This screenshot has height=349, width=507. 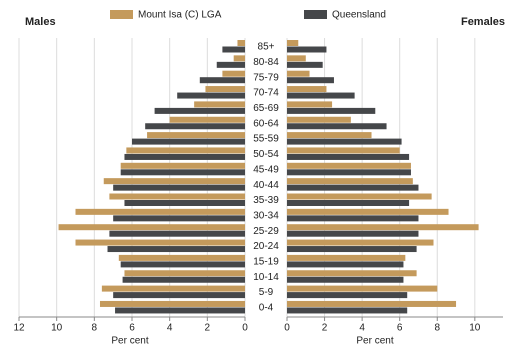 I want to click on category-label: 65-69, so click(x=266, y=108).